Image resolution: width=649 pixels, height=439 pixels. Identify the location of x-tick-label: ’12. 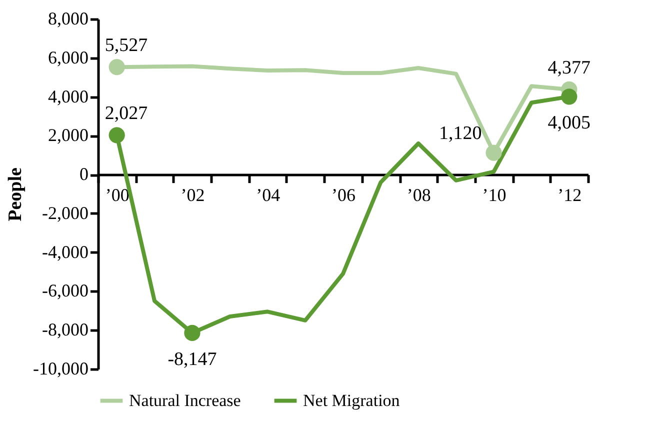
(570, 195).